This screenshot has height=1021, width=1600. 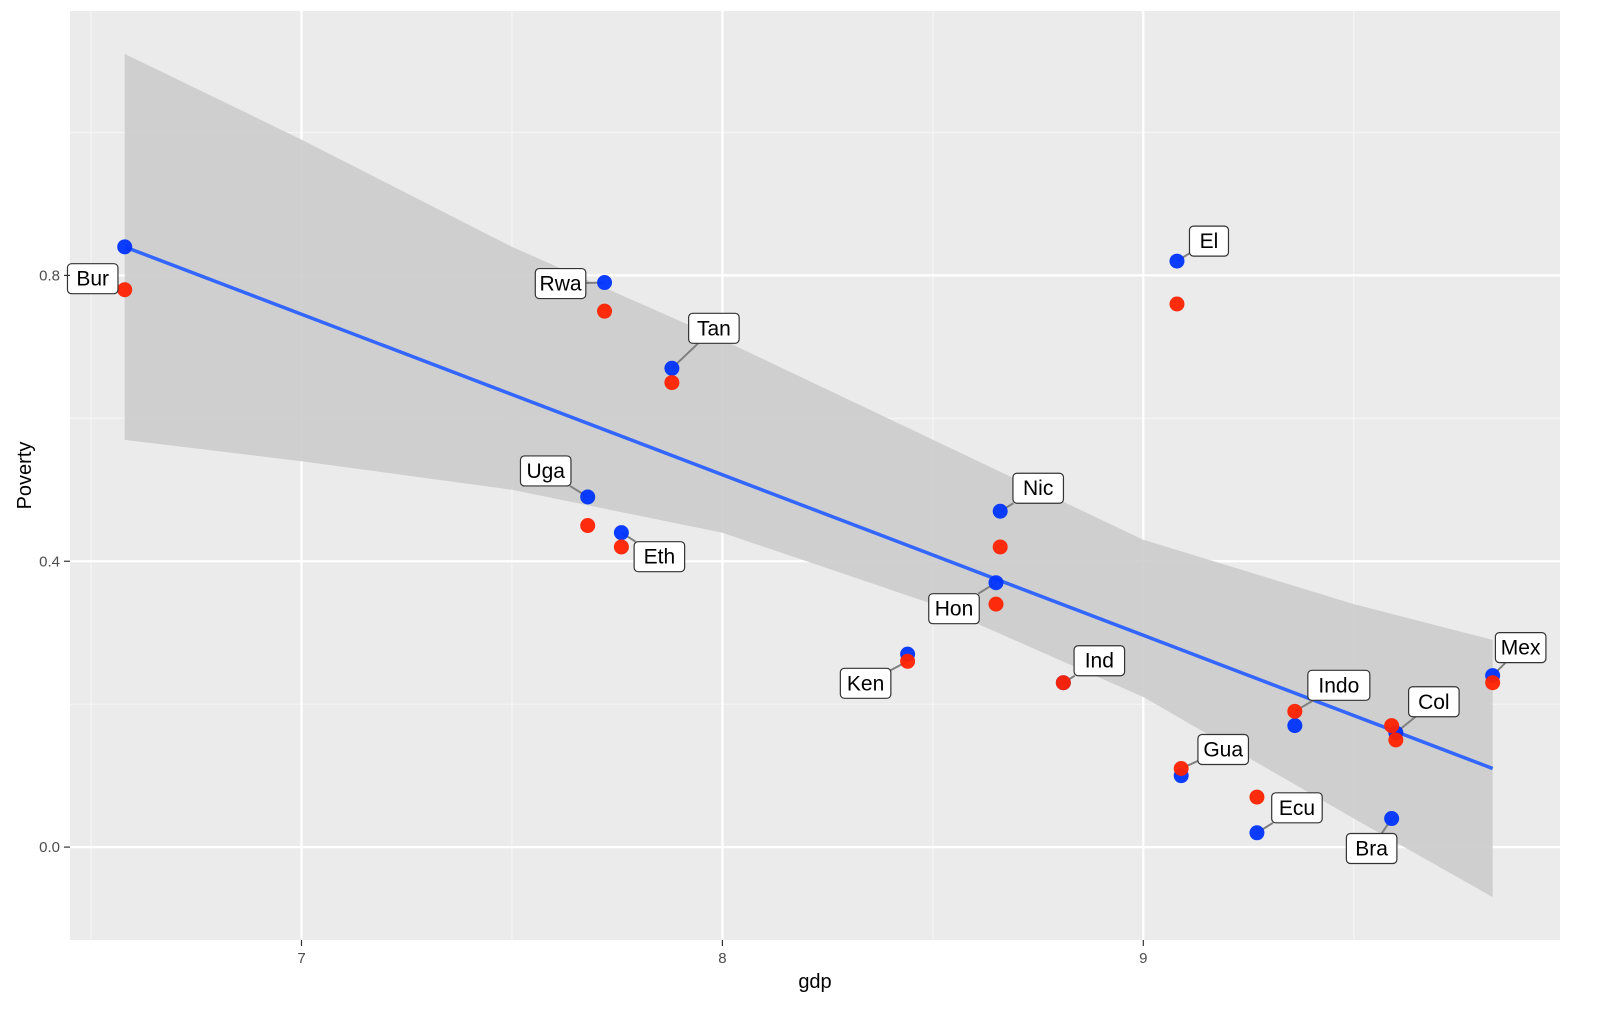 I want to click on point-label-text: Gua, so click(x=1223, y=749).